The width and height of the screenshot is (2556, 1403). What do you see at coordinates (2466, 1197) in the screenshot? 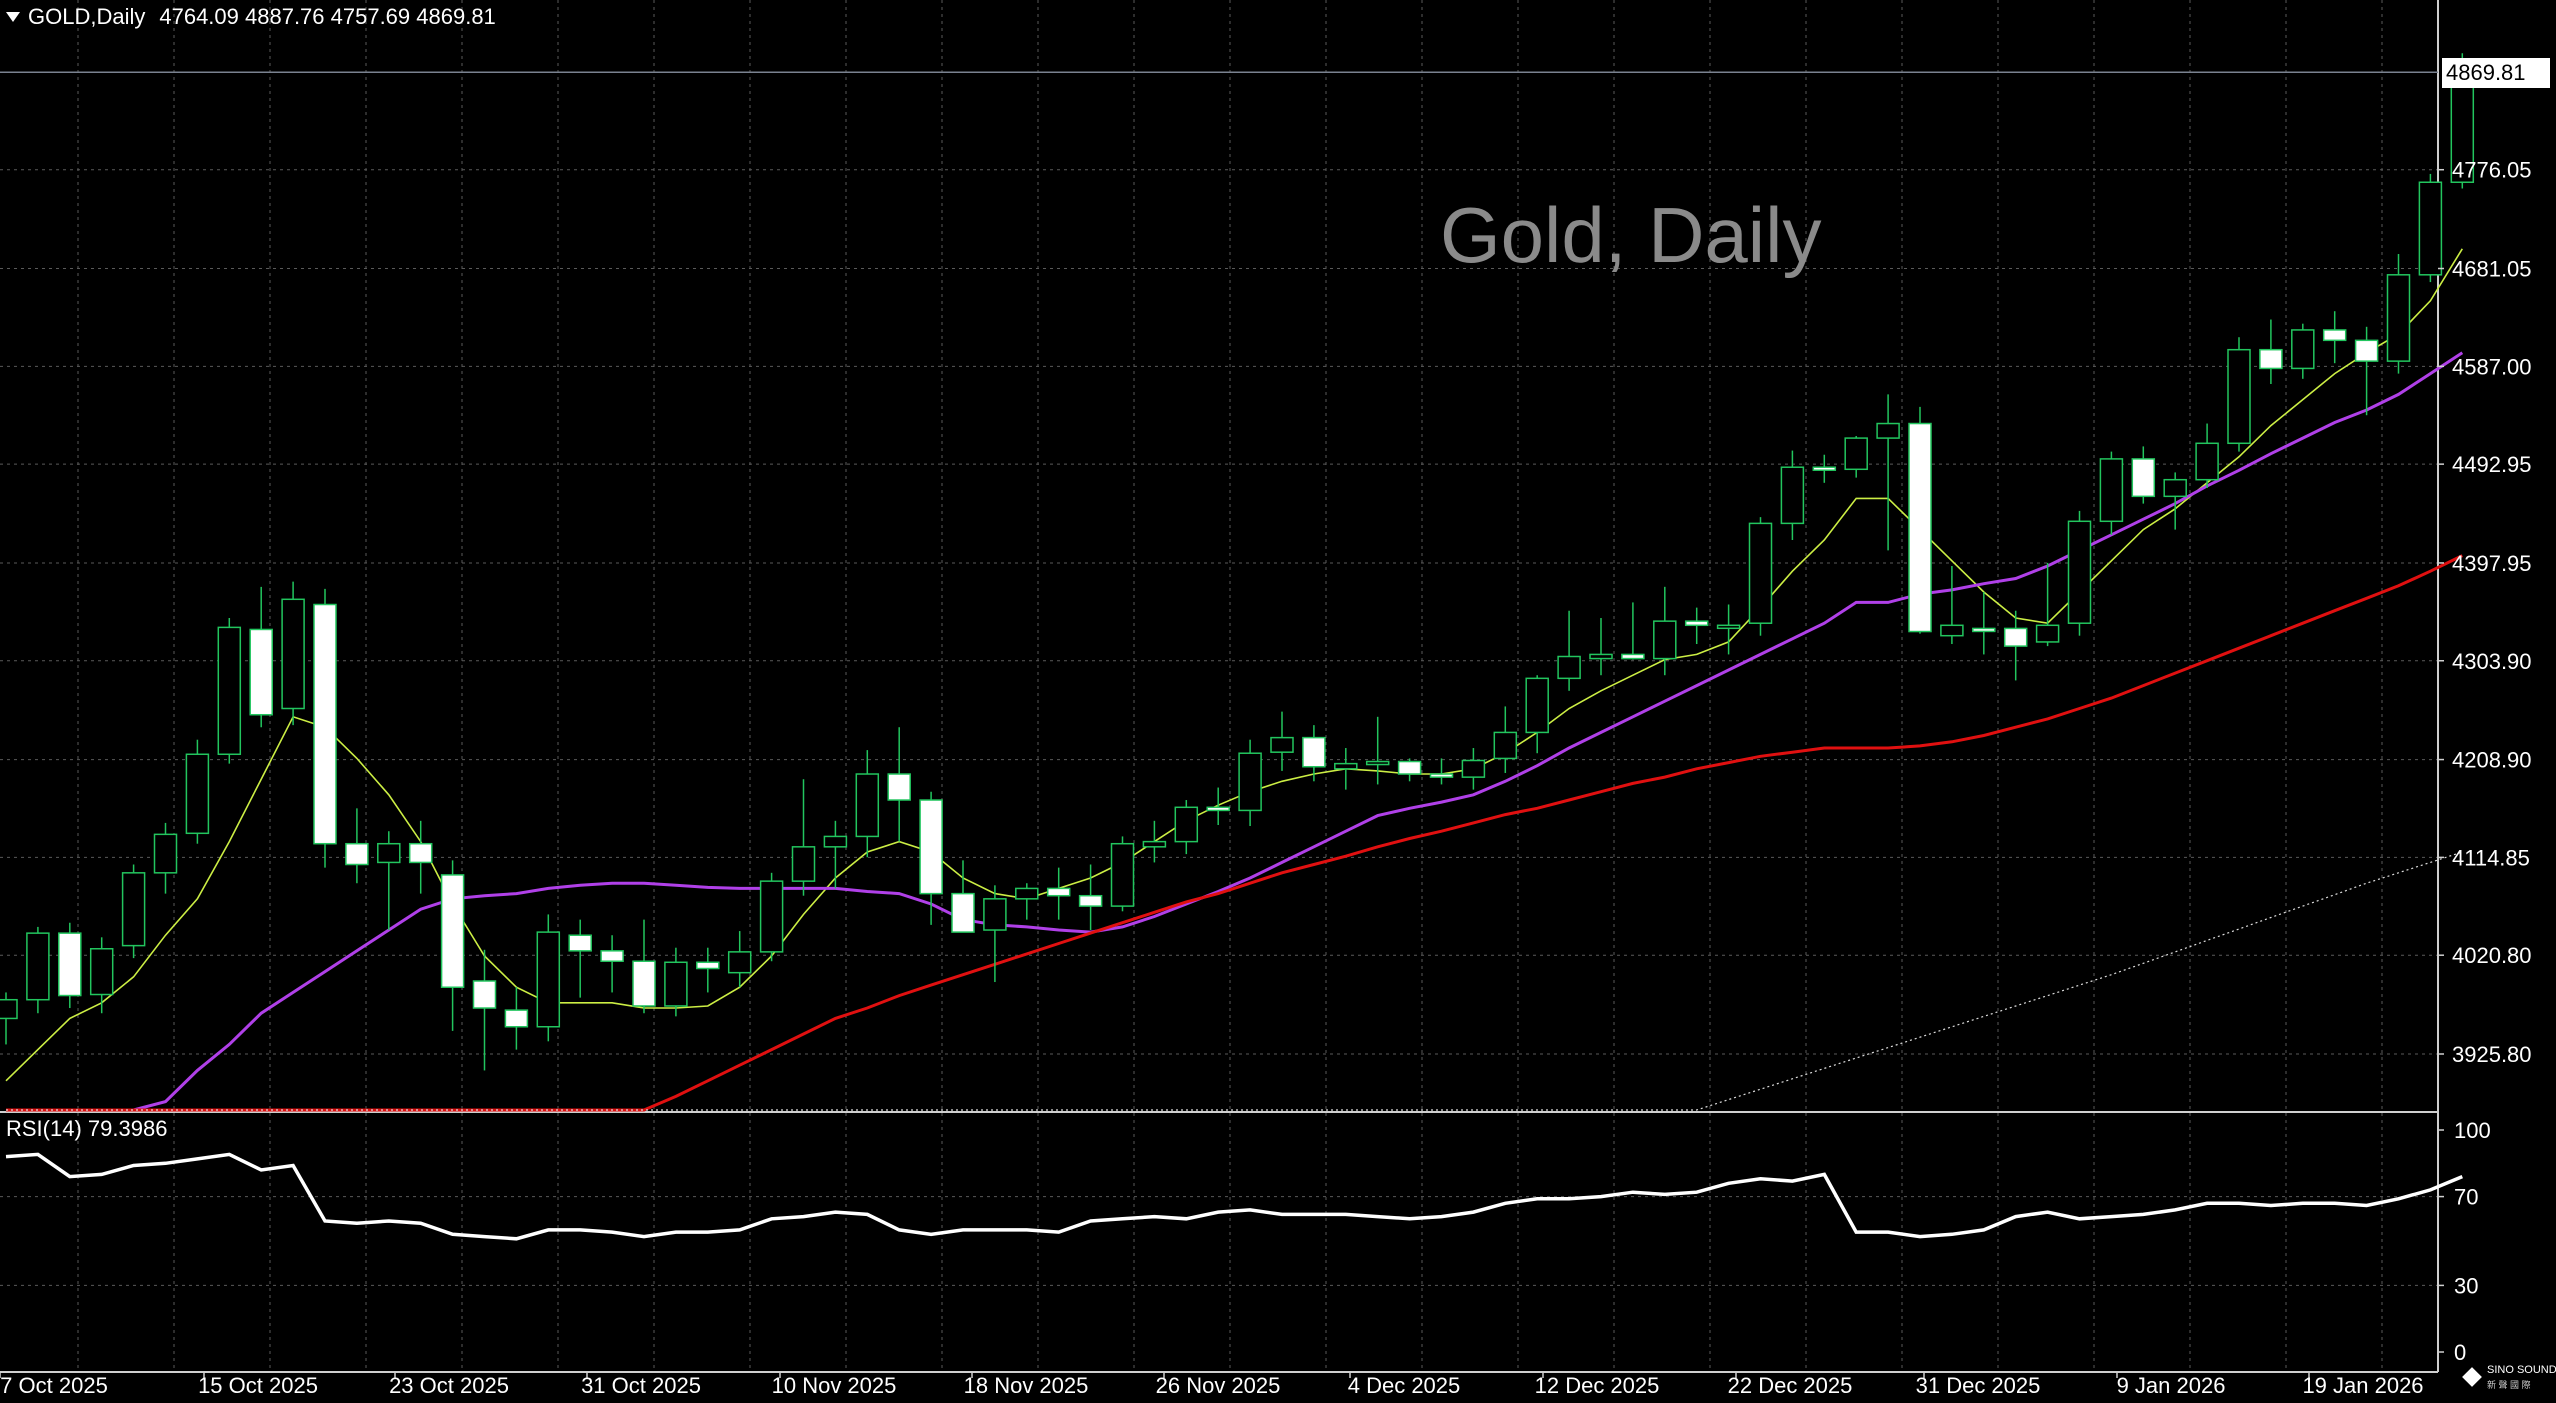
I see `rsi-axis-label: 70` at bounding box center [2466, 1197].